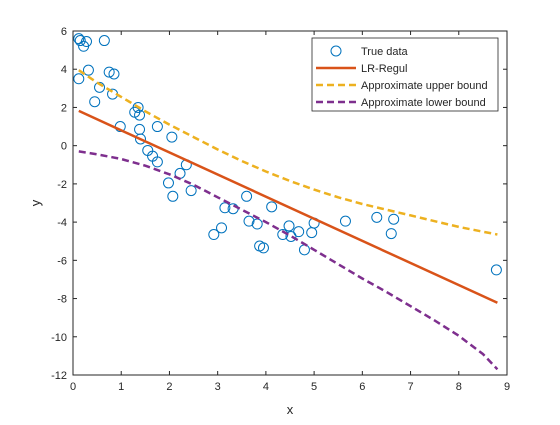 The image size is (560, 425). Describe the element at coordinates (385, 52) in the screenshot. I see `legend-label: True data` at that location.